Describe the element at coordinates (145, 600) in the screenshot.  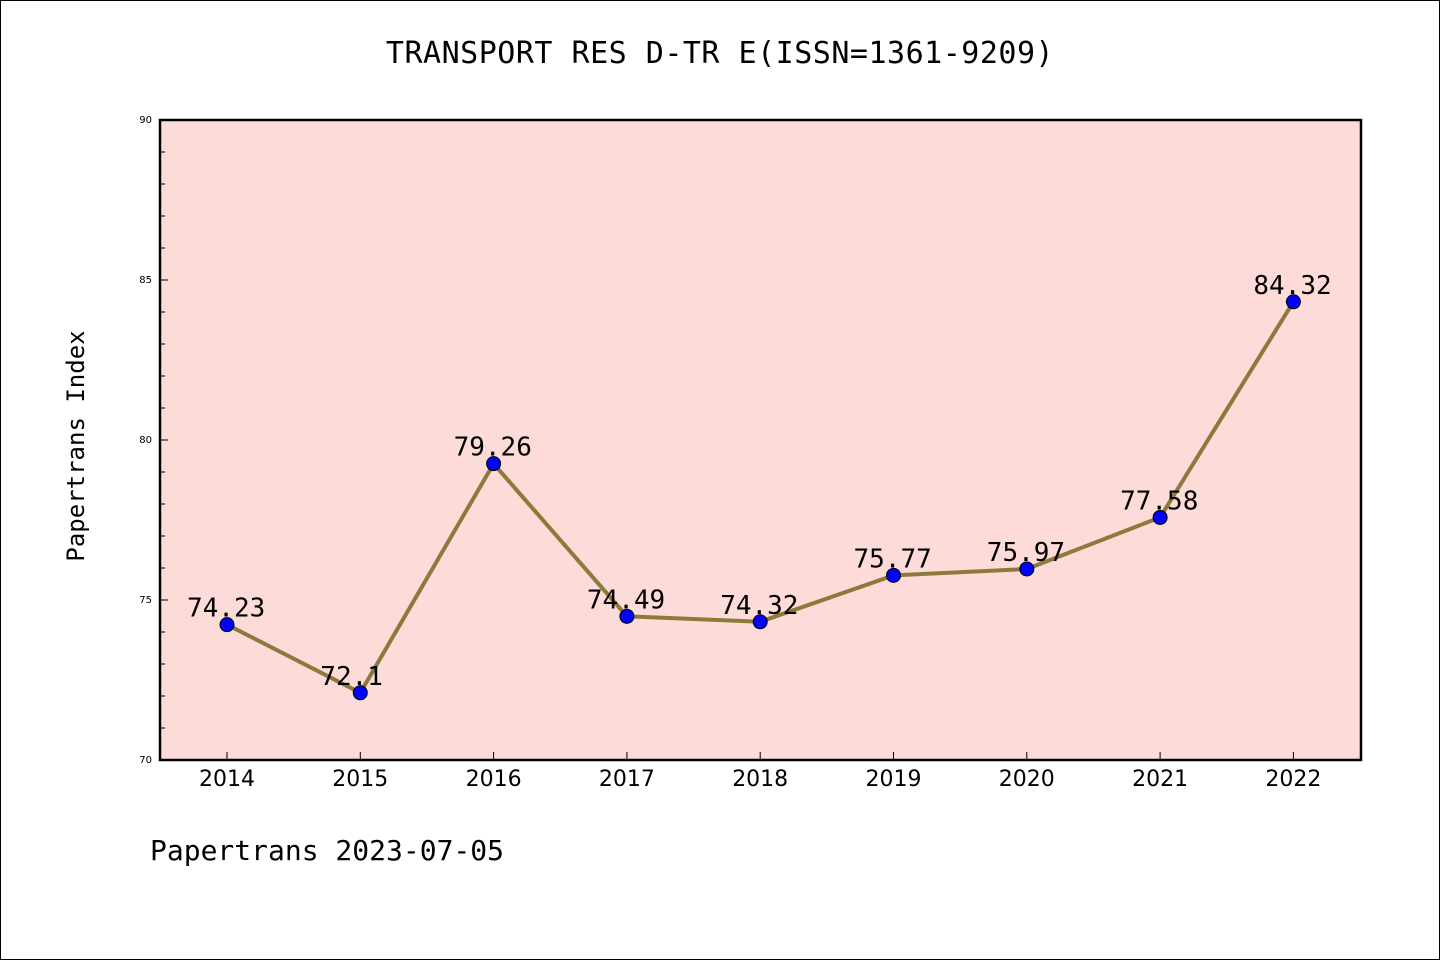
I see `y-tick-label: 75` at that location.